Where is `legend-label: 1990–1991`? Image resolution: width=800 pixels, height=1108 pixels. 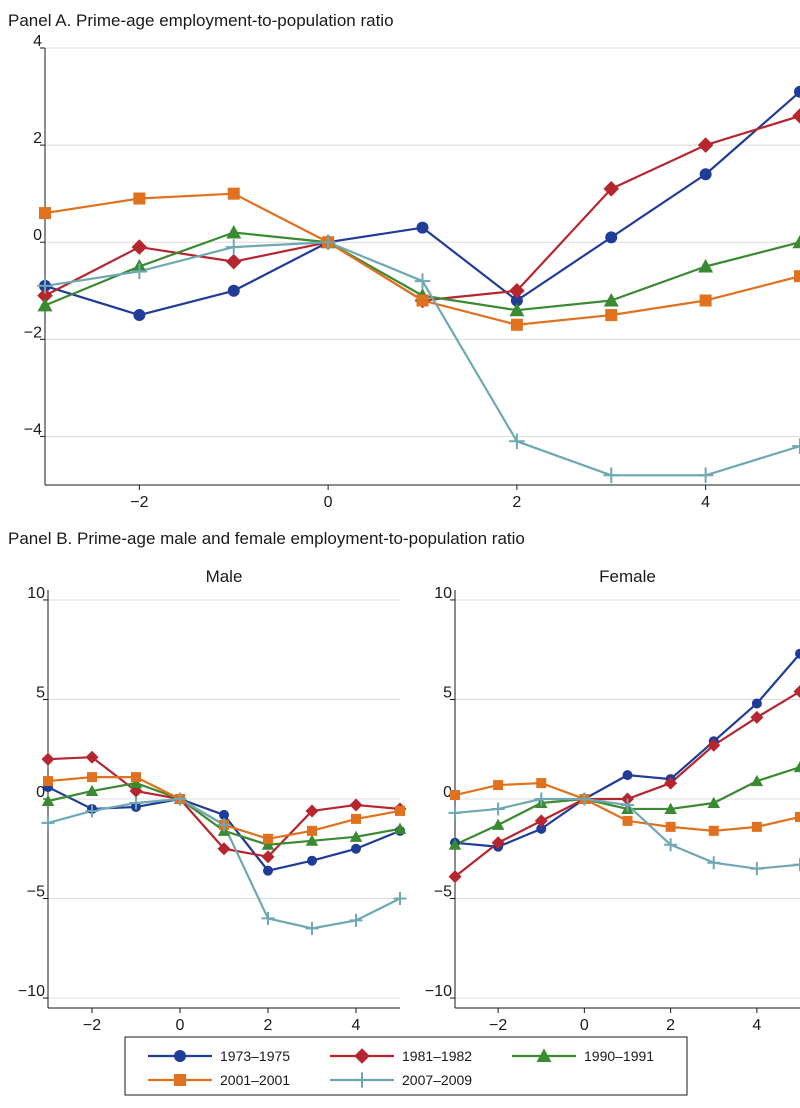 legend-label: 1990–1991 is located at coordinates (619, 1056).